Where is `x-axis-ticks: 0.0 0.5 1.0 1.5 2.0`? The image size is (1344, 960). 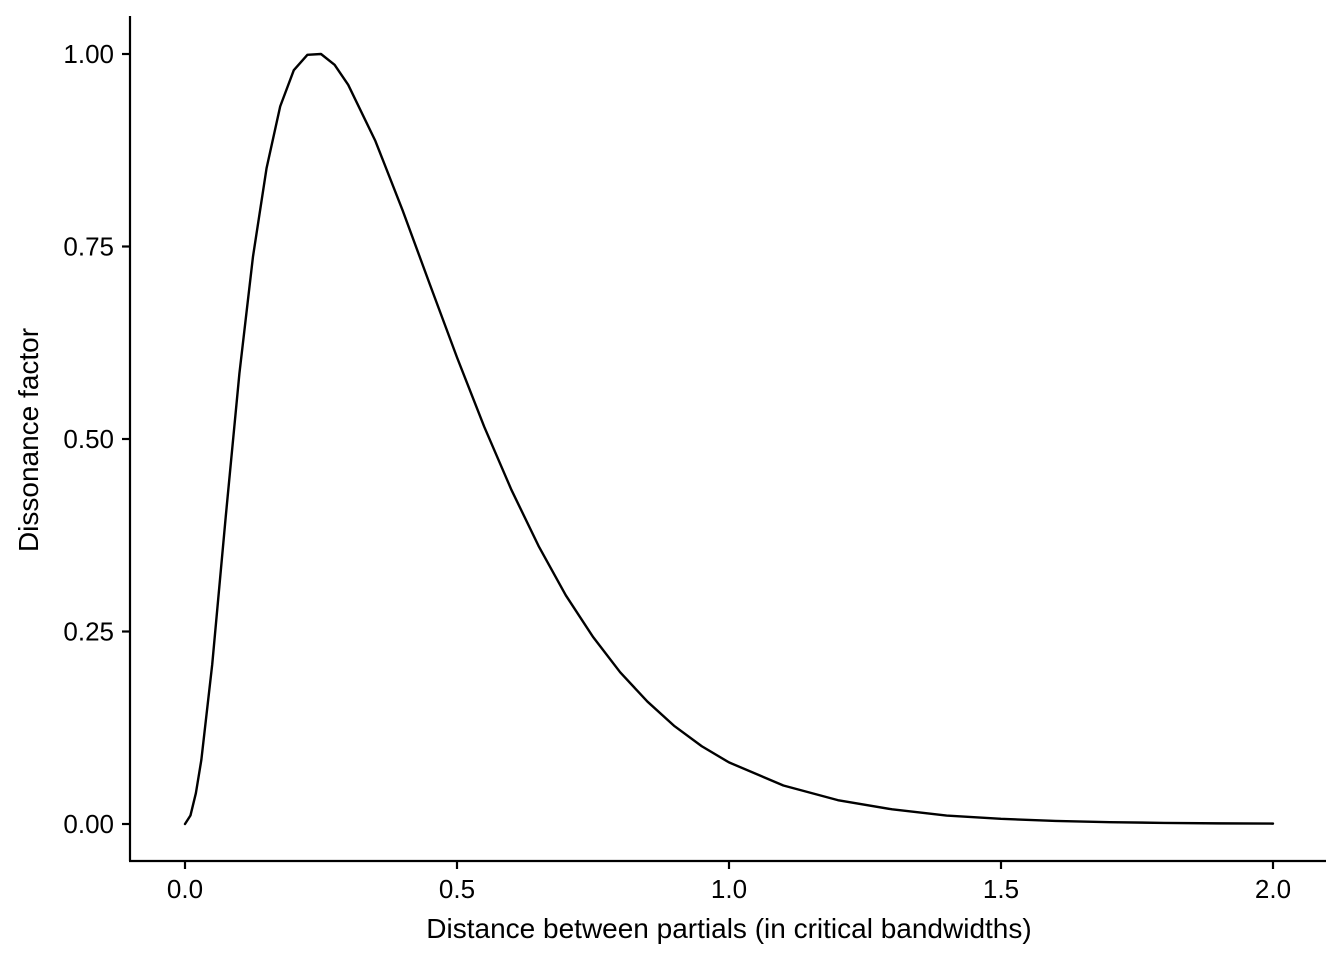
x-axis-ticks: 0.0 0.5 1.0 1.5 2.0 is located at coordinates (729, 882).